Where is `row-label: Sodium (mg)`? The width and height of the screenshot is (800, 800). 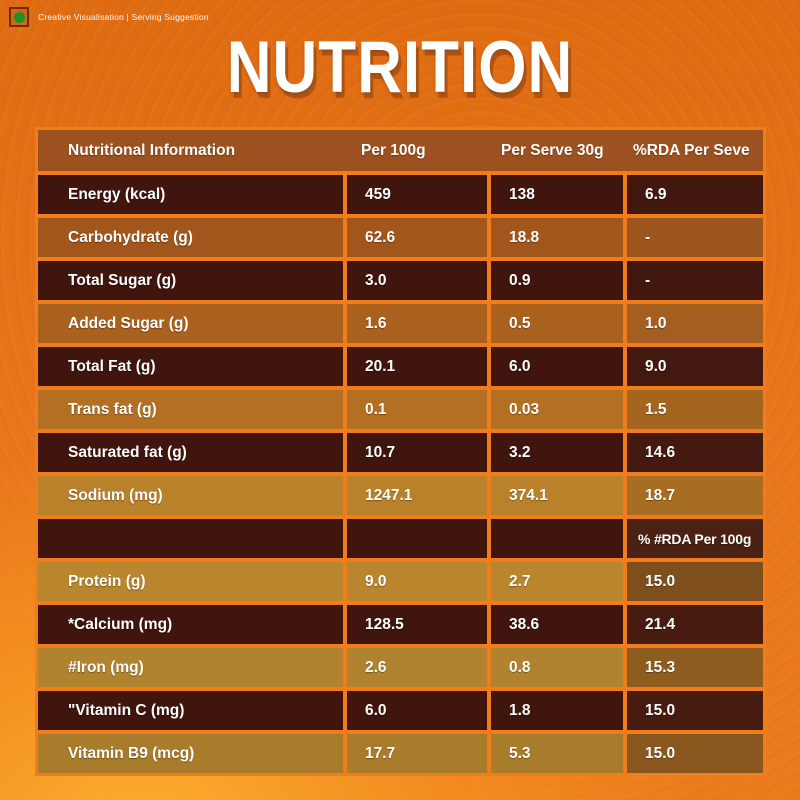 row-label: Sodium (mg) is located at coordinates (190, 495).